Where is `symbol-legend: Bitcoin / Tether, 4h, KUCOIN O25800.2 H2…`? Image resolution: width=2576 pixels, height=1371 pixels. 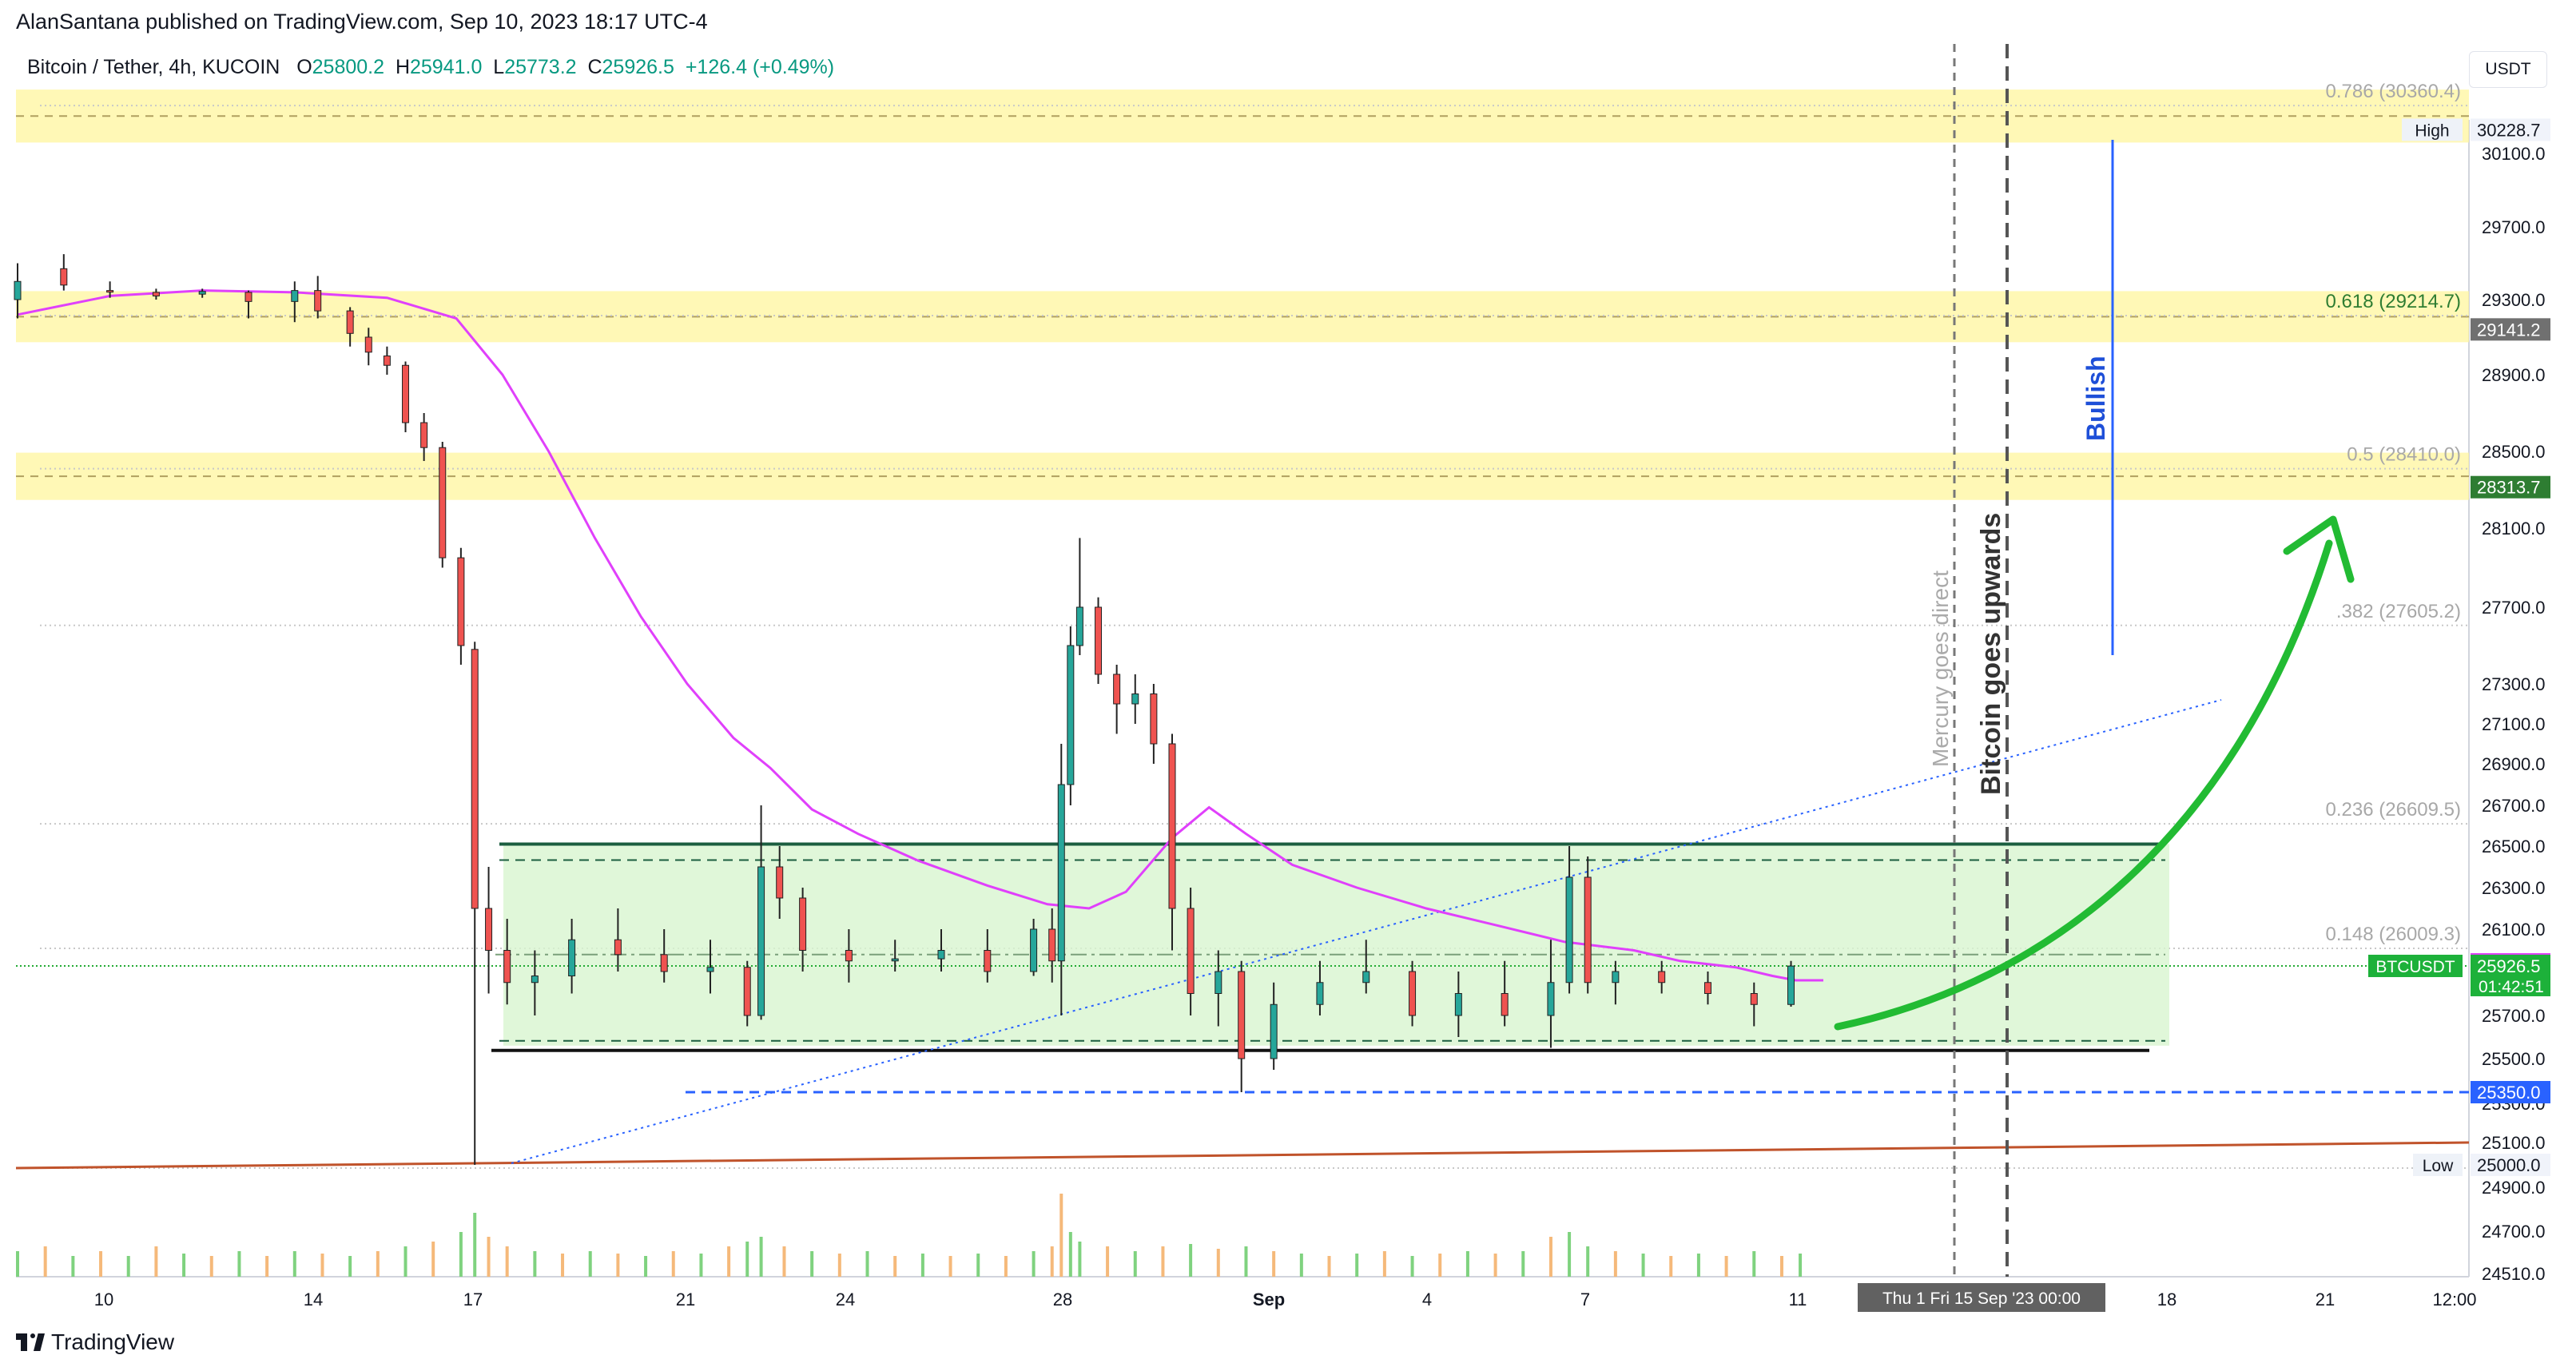 symbol-legend: Bitcoin / Tether, 4h, KUCOIN O25800.2 H2… is located at coordinates (430, 67).